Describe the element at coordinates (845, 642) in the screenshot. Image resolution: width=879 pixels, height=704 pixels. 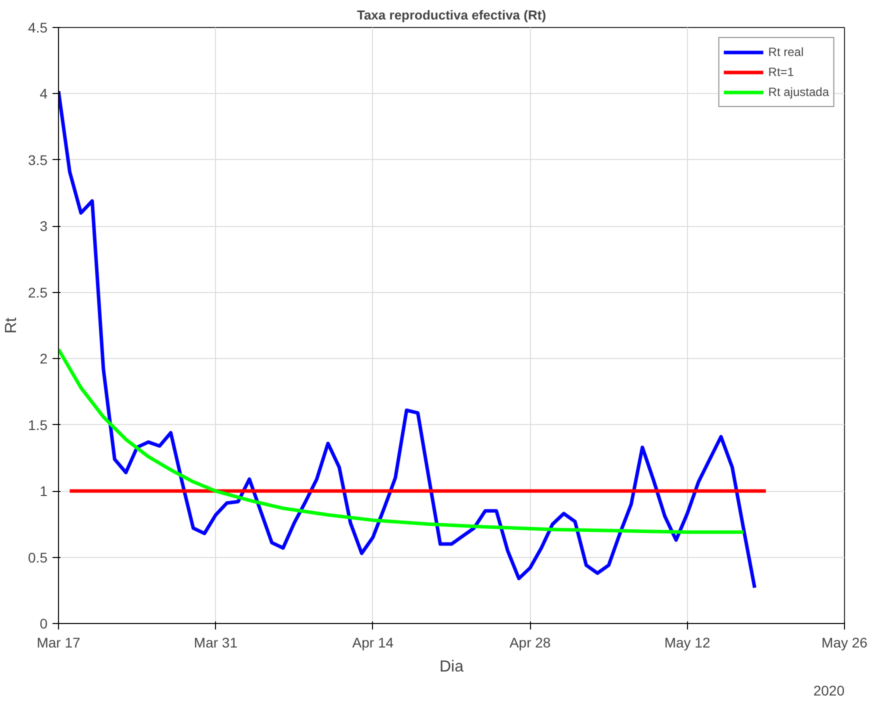
I see `x-tick-label: May 26` at that location.